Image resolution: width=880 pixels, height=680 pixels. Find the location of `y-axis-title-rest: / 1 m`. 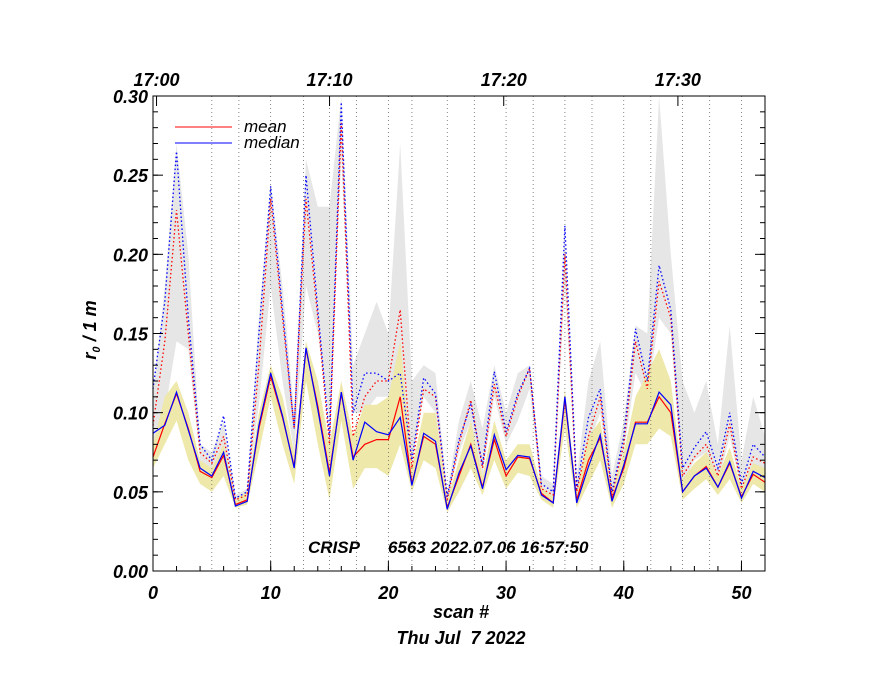

y-axis-title-rest: / 1 m is located at coordinates (90, 323).